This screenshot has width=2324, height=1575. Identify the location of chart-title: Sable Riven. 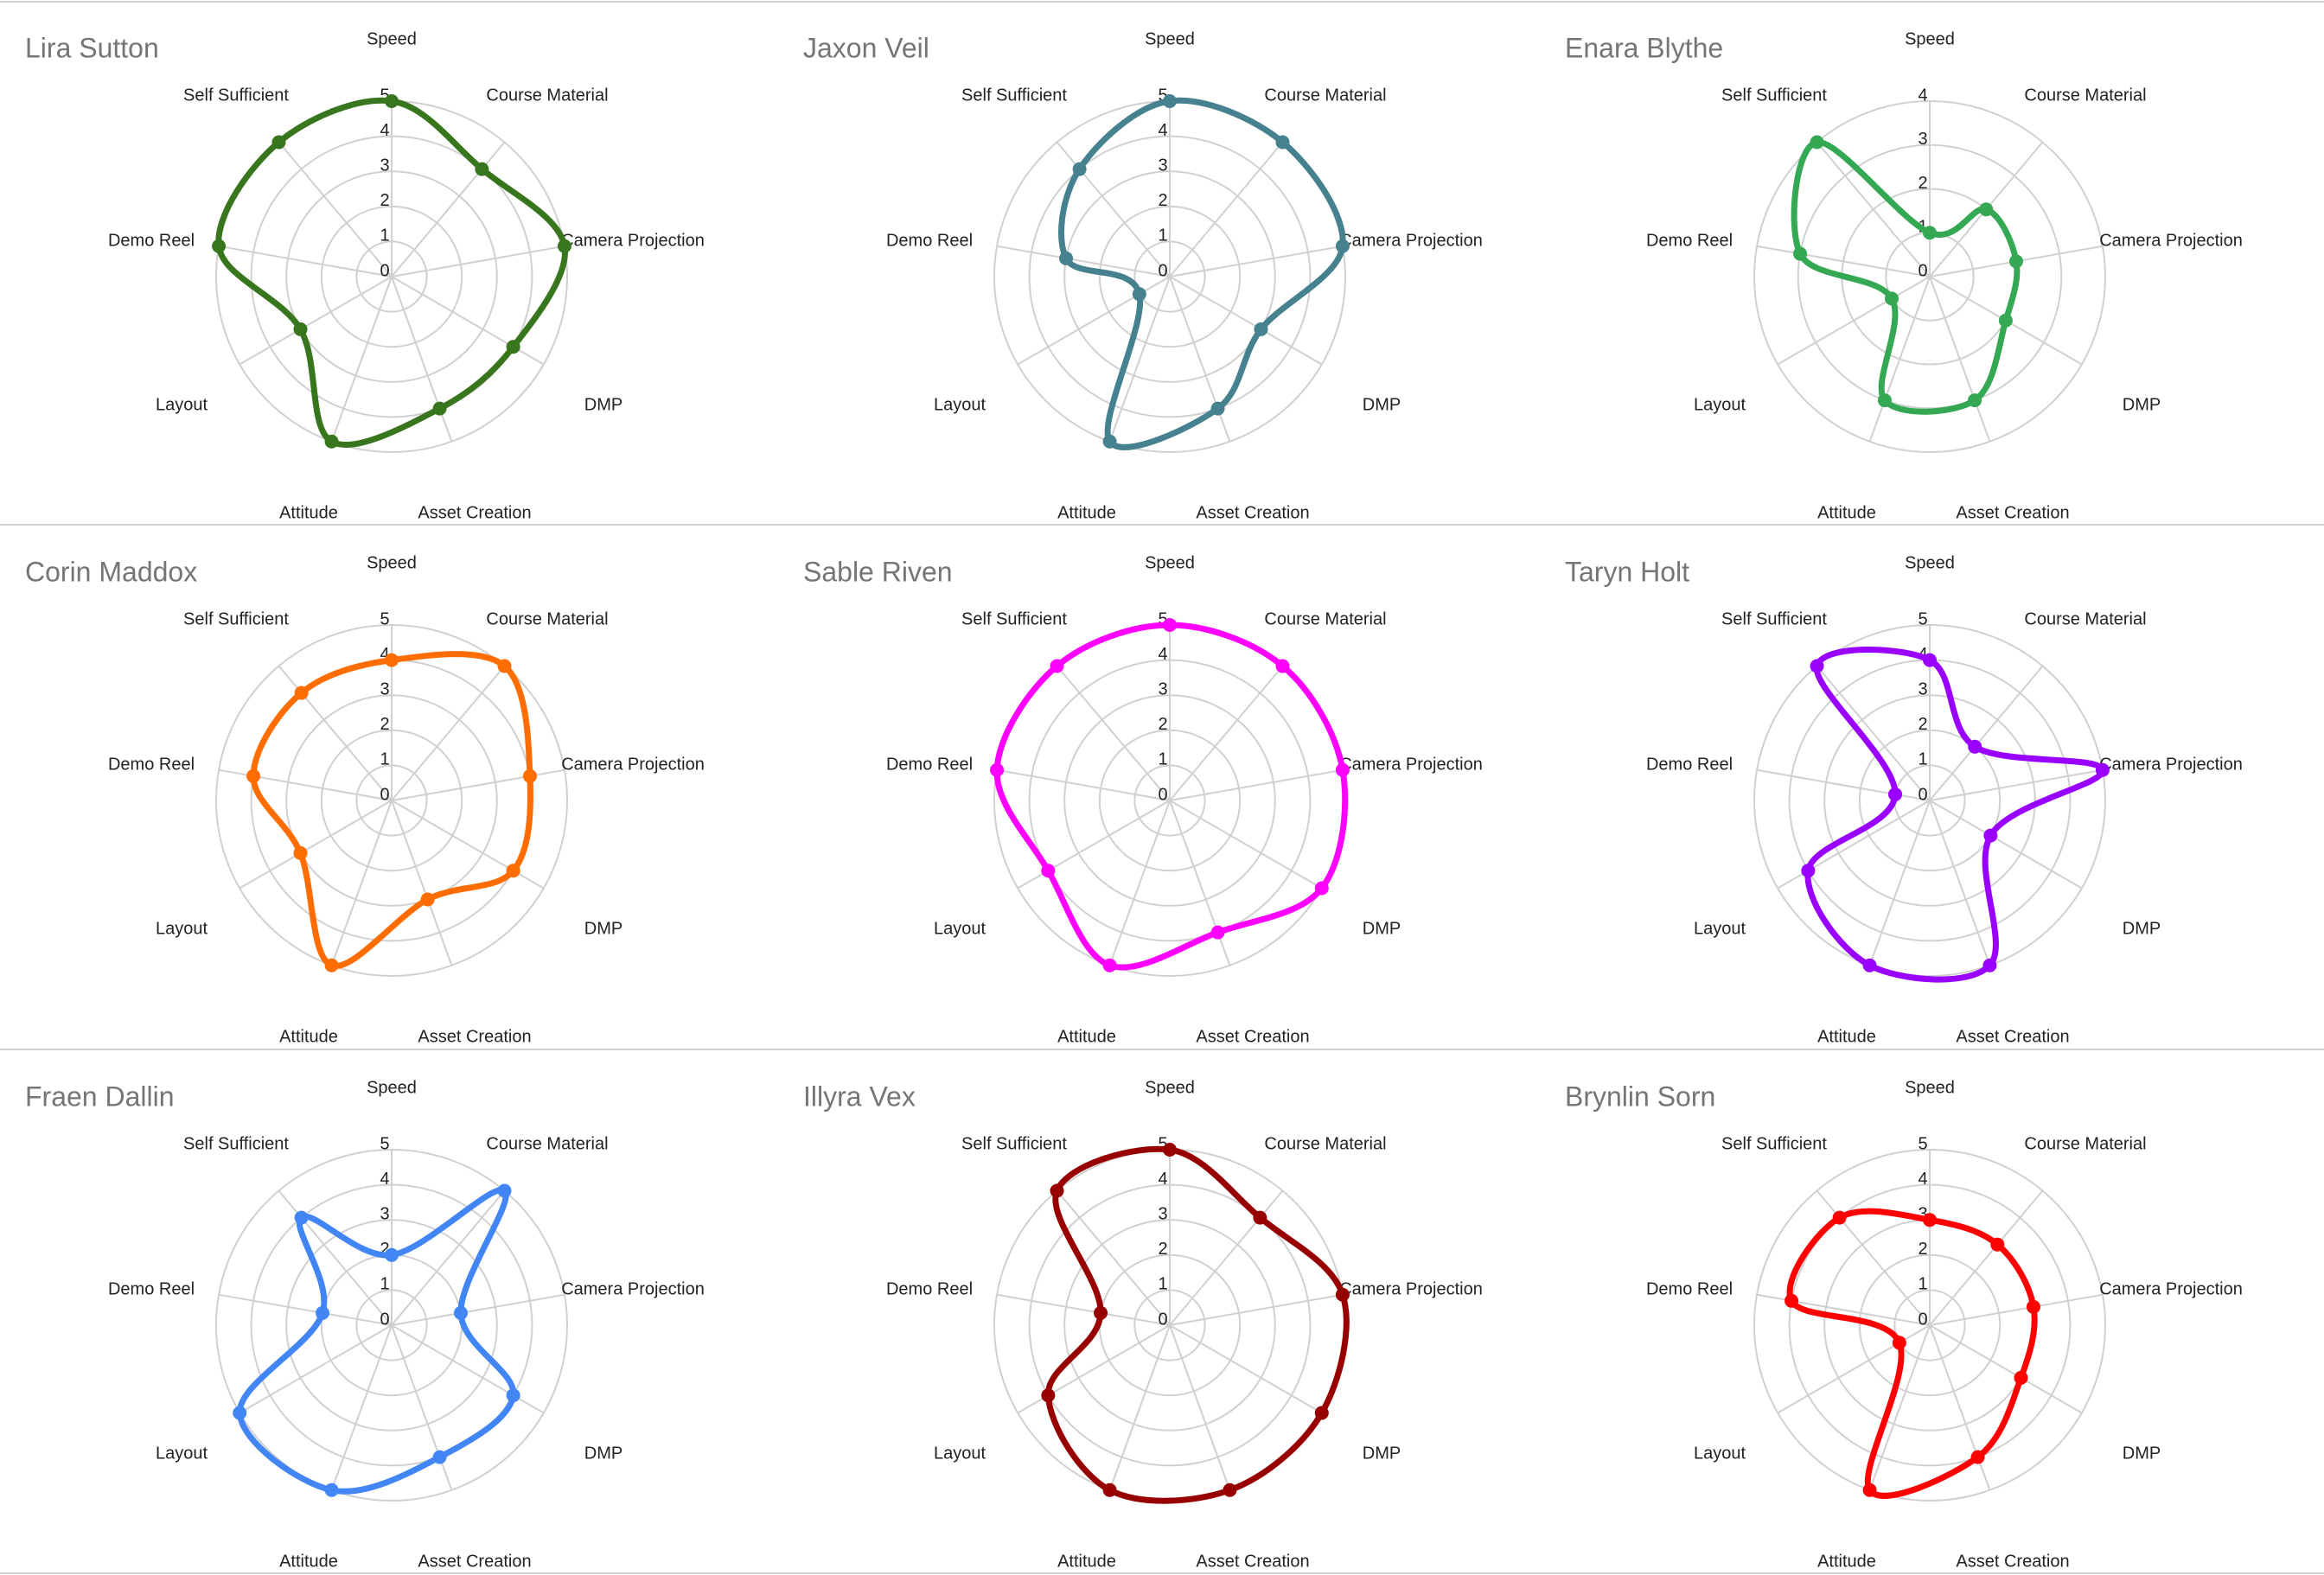
(878, 571).